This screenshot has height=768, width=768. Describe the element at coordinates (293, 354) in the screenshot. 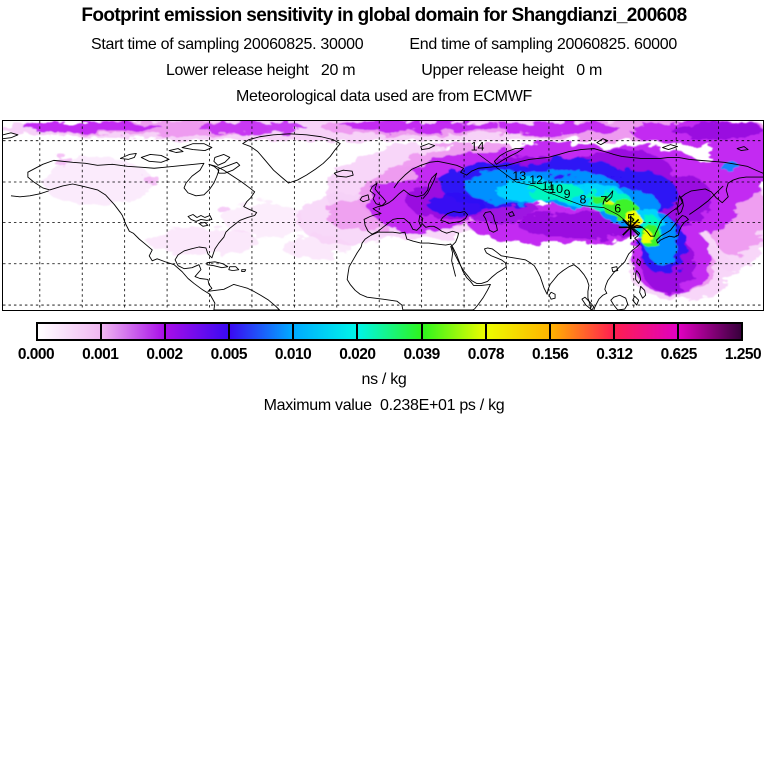

I see `colorbar-tick-label: 0.010` at that location.